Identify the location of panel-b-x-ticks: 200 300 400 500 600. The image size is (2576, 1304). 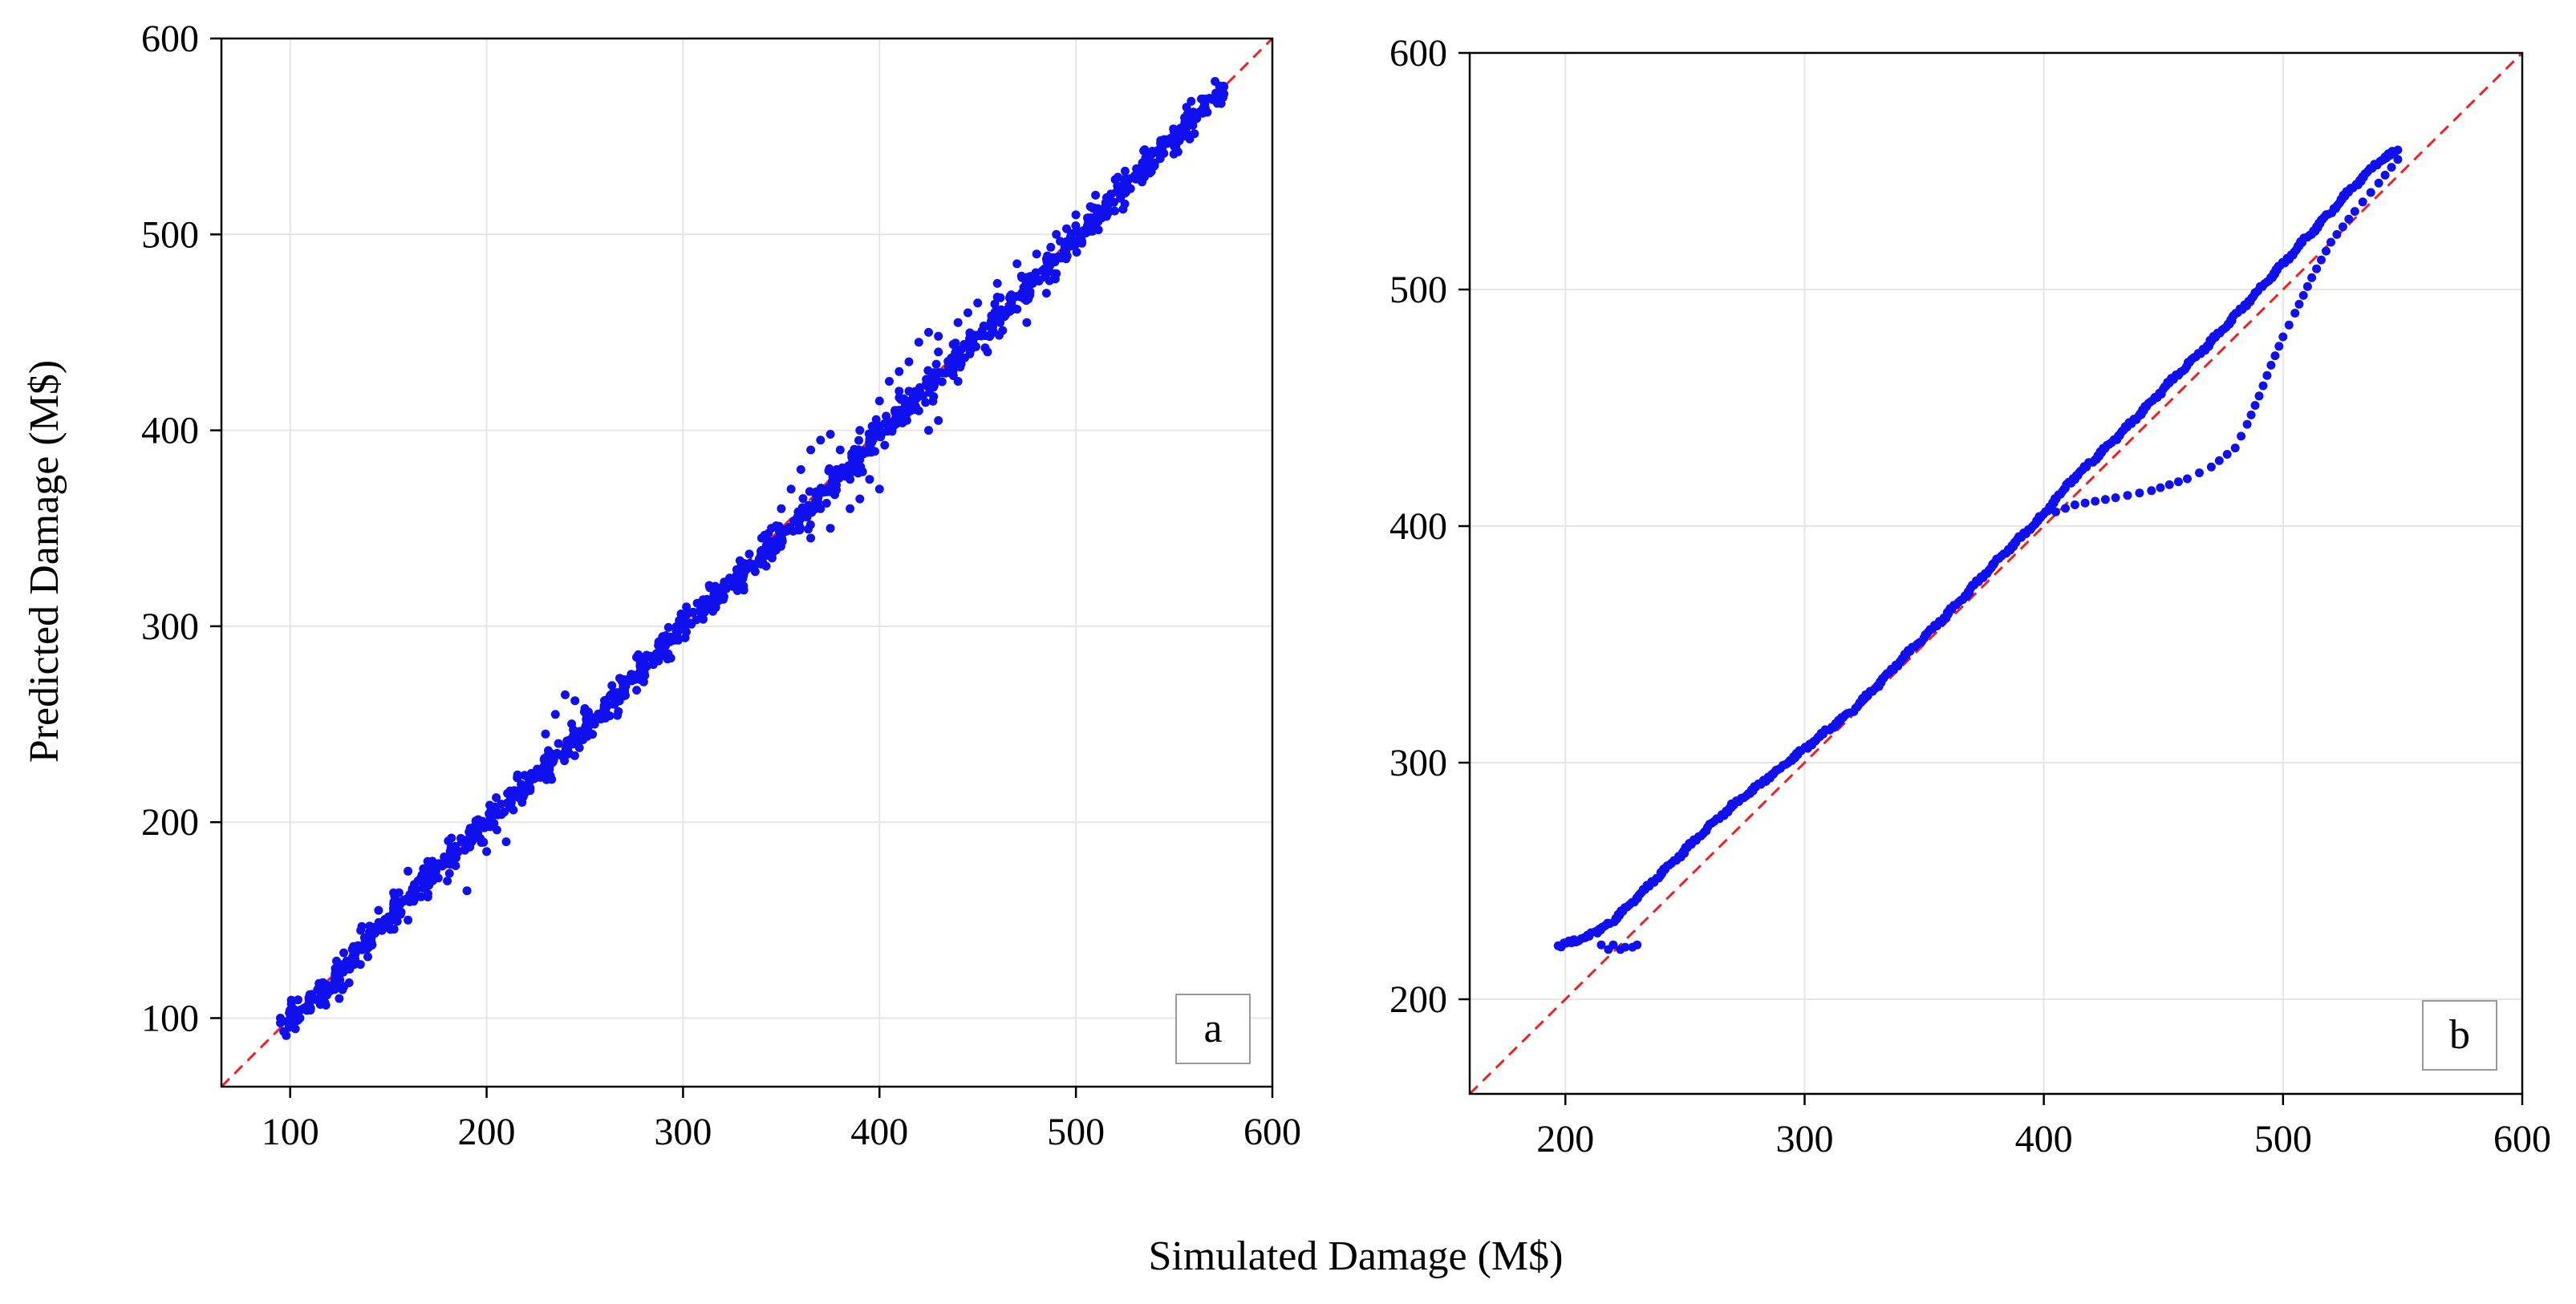
(2043, 1127).